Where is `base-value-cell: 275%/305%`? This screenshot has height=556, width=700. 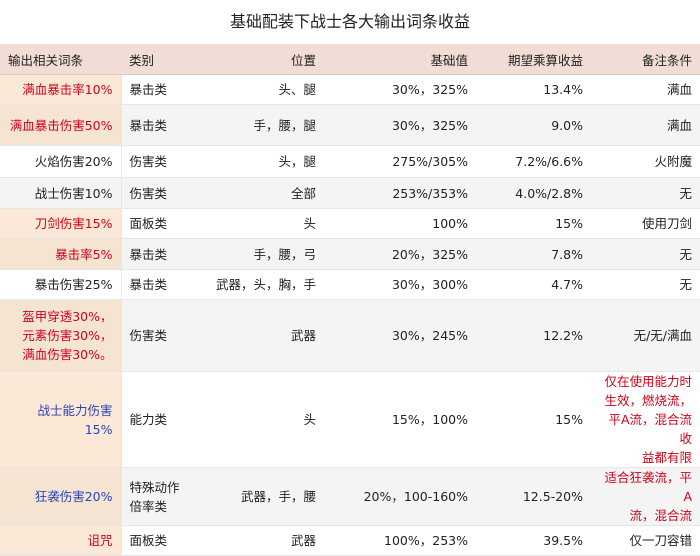
base-value-cell: 275%/305% is located at coordinates (400, 161).